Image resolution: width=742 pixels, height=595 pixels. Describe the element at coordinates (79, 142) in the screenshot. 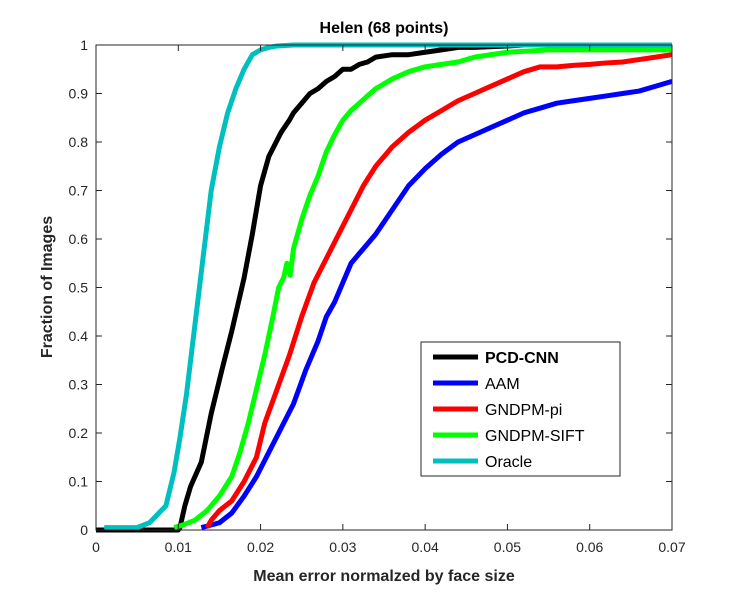

I see `y-tick-label: 0.8` at that location.